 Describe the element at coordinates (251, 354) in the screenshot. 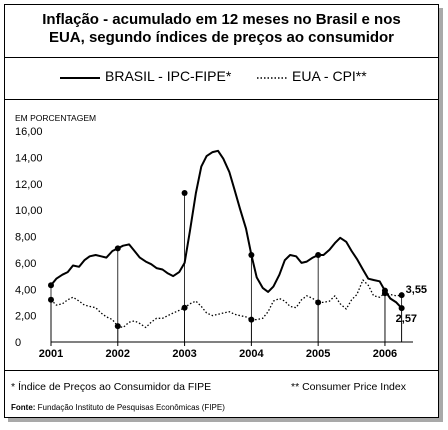

I see `x-tick-label: 2004` at that location.